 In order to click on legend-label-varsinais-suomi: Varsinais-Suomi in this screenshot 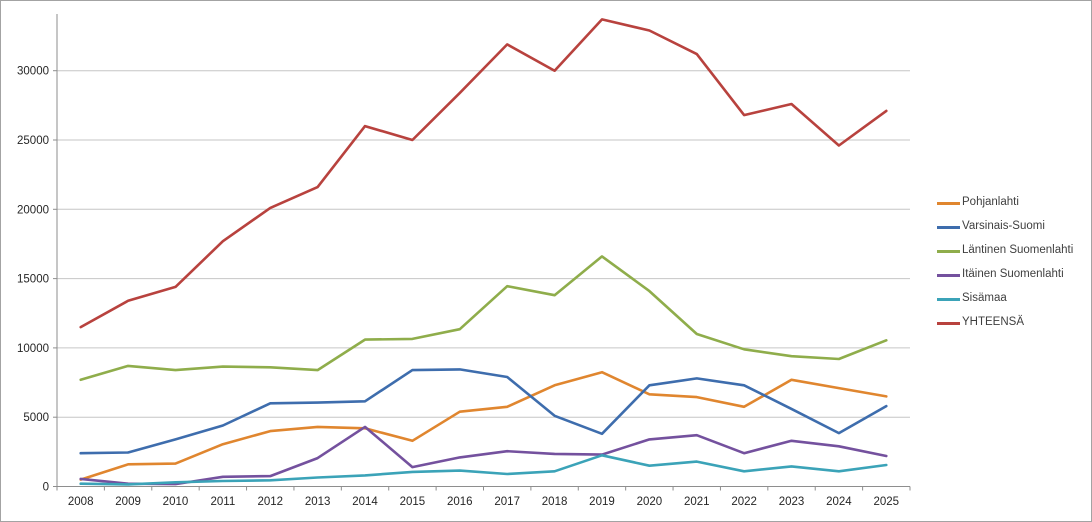, I will do `click(1003, 226)`.